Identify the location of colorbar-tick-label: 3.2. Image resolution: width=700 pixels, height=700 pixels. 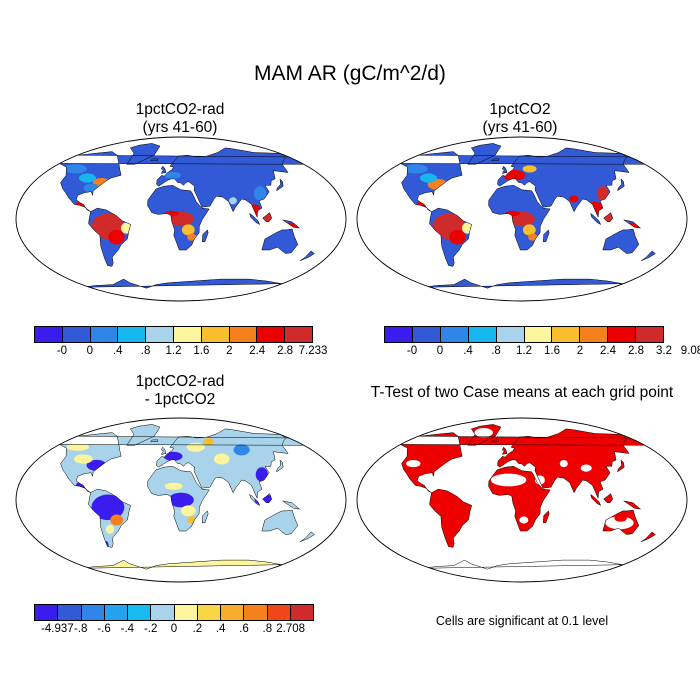
(664, 351).